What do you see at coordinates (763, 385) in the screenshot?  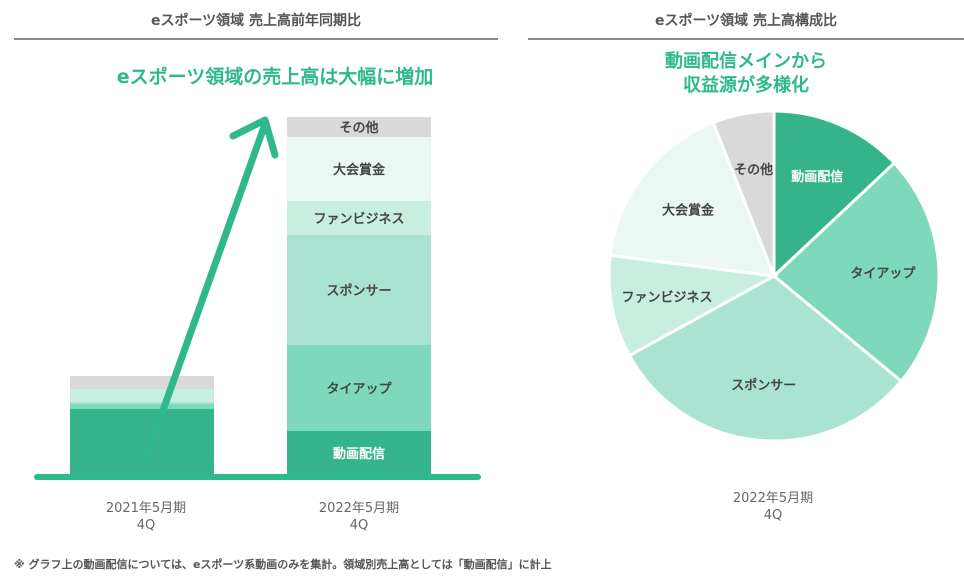 I see `pie-label-2: スポンサー` at bounding box center [763, 385].